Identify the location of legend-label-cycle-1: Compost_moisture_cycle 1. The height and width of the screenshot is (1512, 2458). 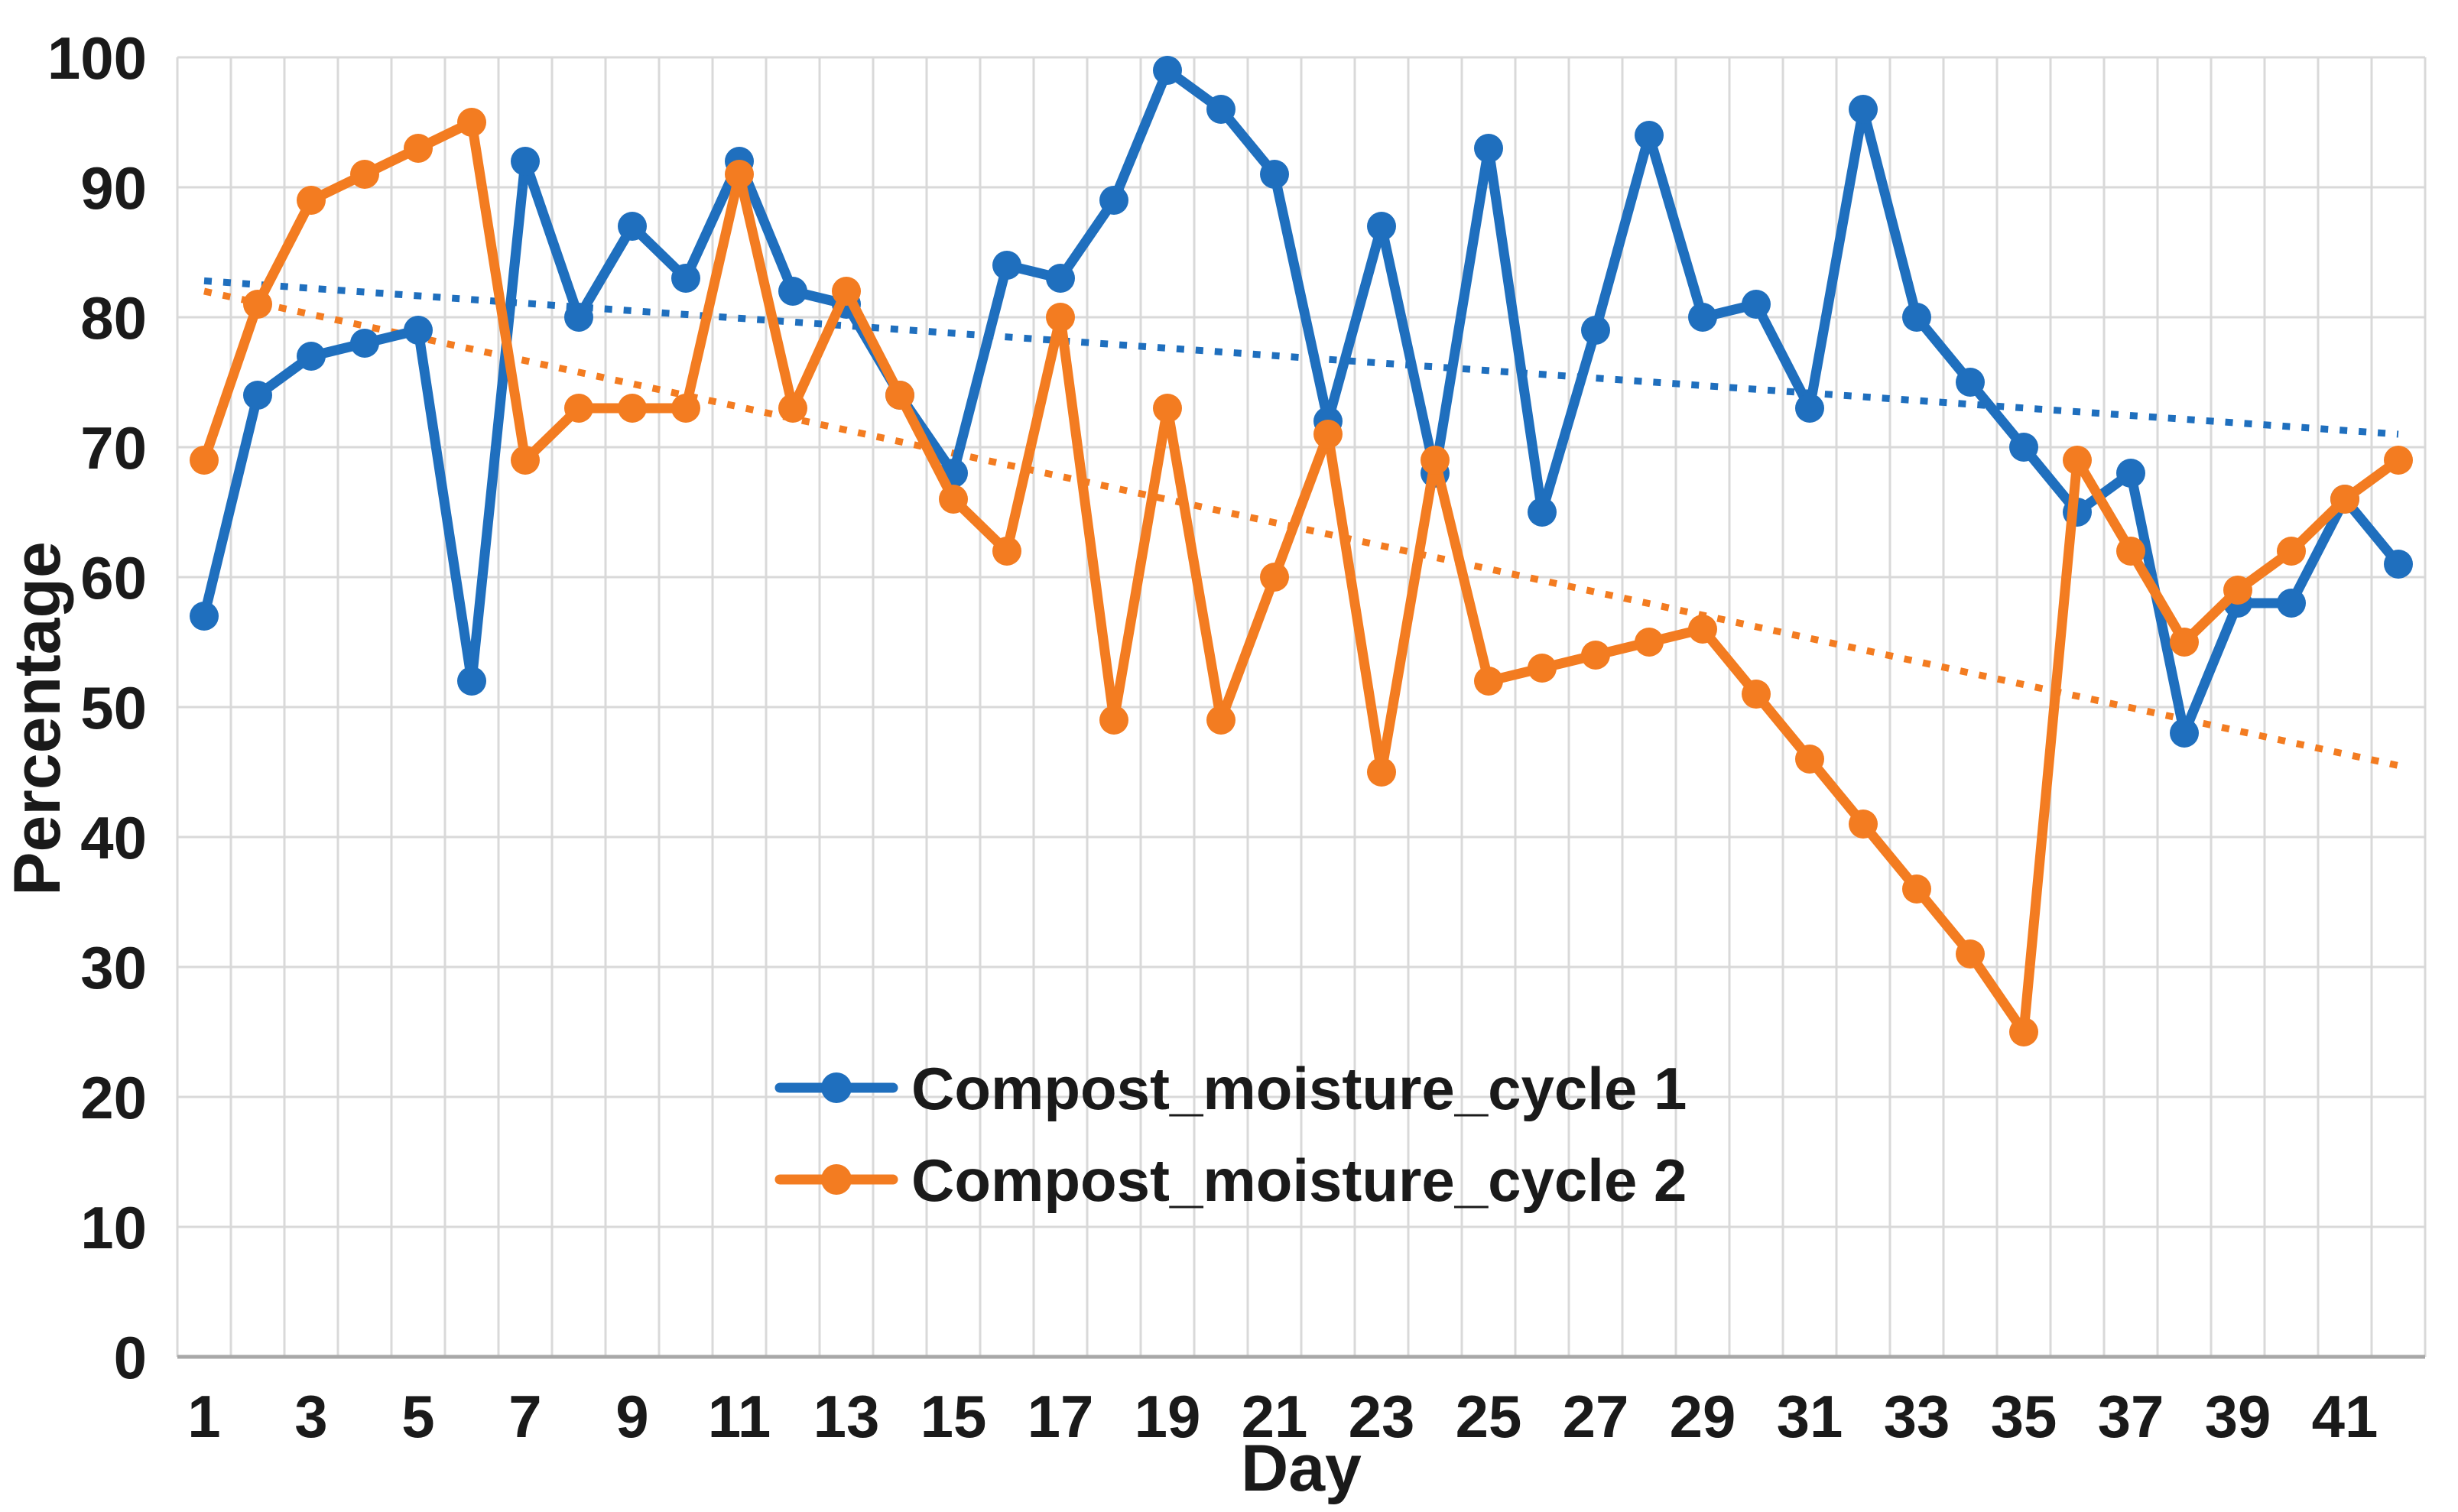
(1299, 1088).